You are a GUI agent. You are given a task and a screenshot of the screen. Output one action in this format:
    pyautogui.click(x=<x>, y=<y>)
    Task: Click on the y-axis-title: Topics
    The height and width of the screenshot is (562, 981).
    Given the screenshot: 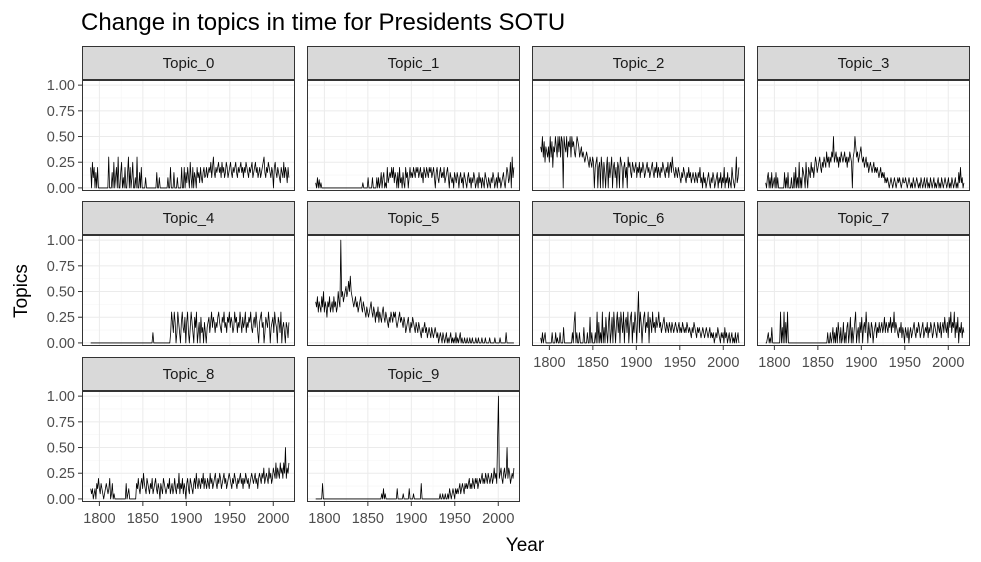 What is the action you would take?
    pyautogui.click(x=21, y=291)
    